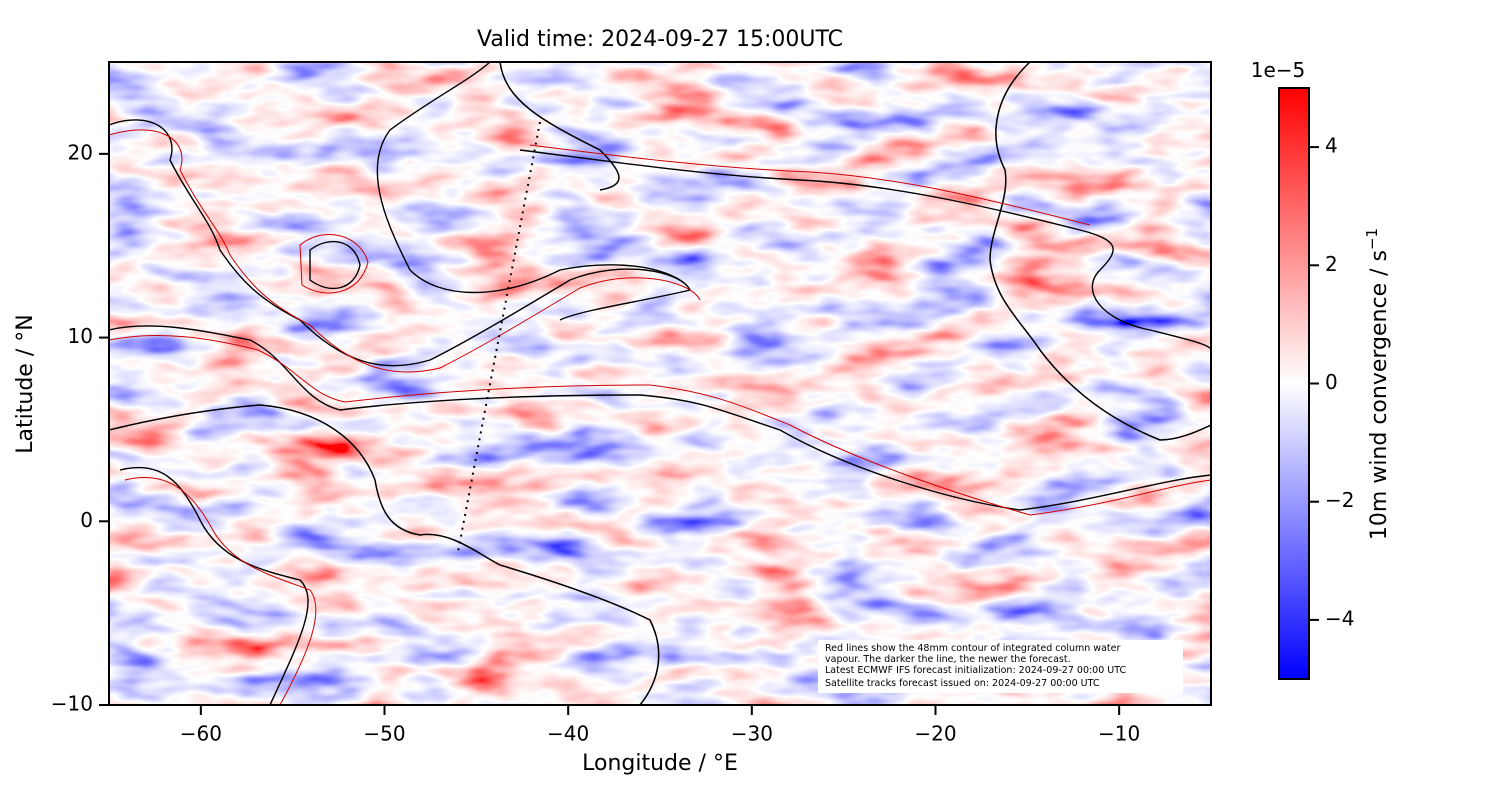 This screenshot has width=1500, height=804. I want to click on colorbar-tick-label: 2, so click(1331, 264).